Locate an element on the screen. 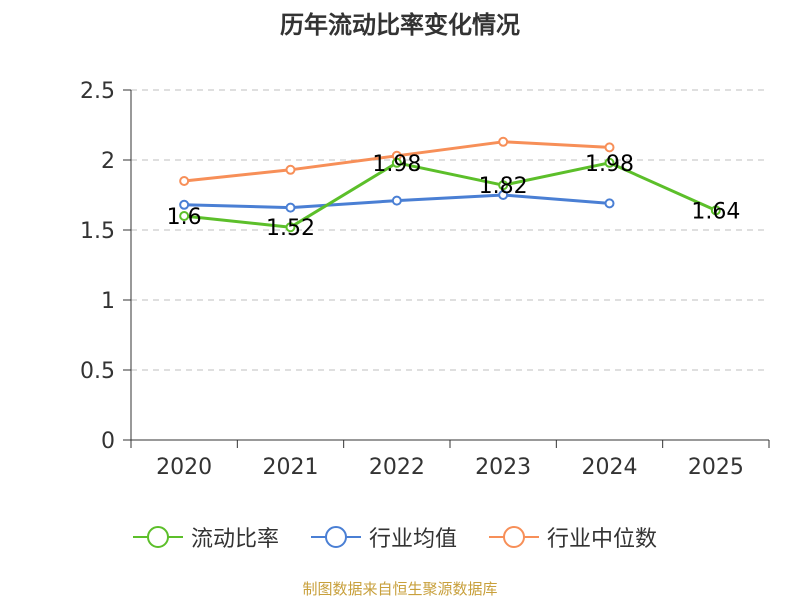 The height and width of the screenshot is (600, 800). point-series0-2025 is located at coordinates (715, 210).